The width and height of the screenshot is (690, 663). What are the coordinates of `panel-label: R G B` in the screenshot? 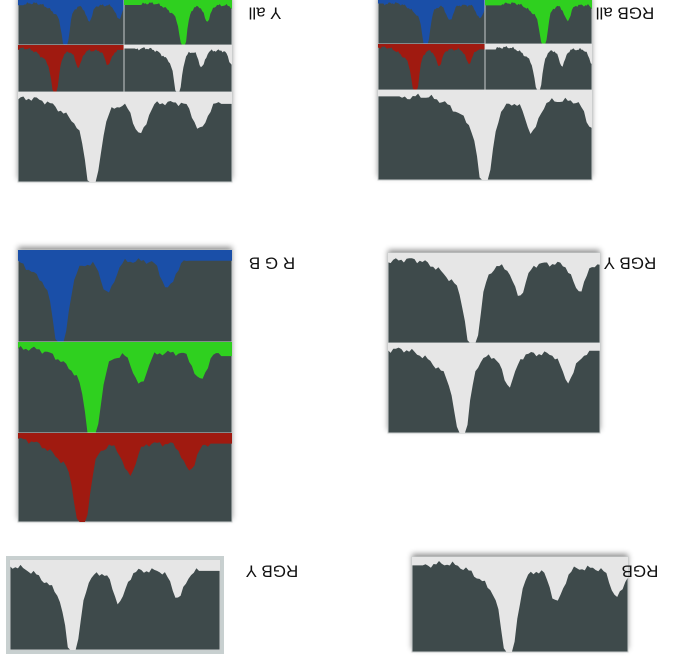 It's located at (272, 263).